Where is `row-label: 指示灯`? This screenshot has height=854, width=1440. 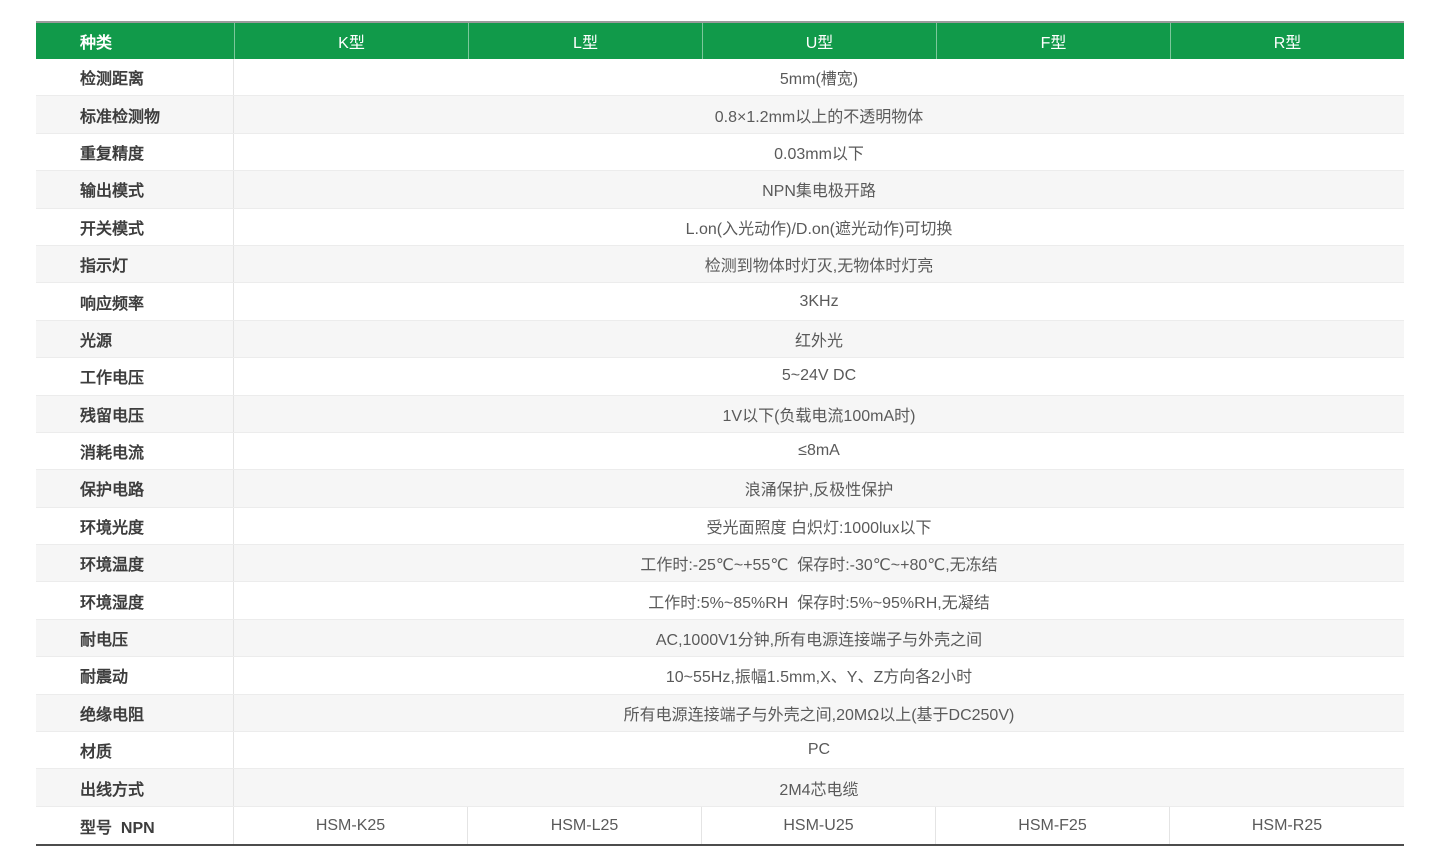
row-label: 指示灯 is located at coordinates (135, 264).